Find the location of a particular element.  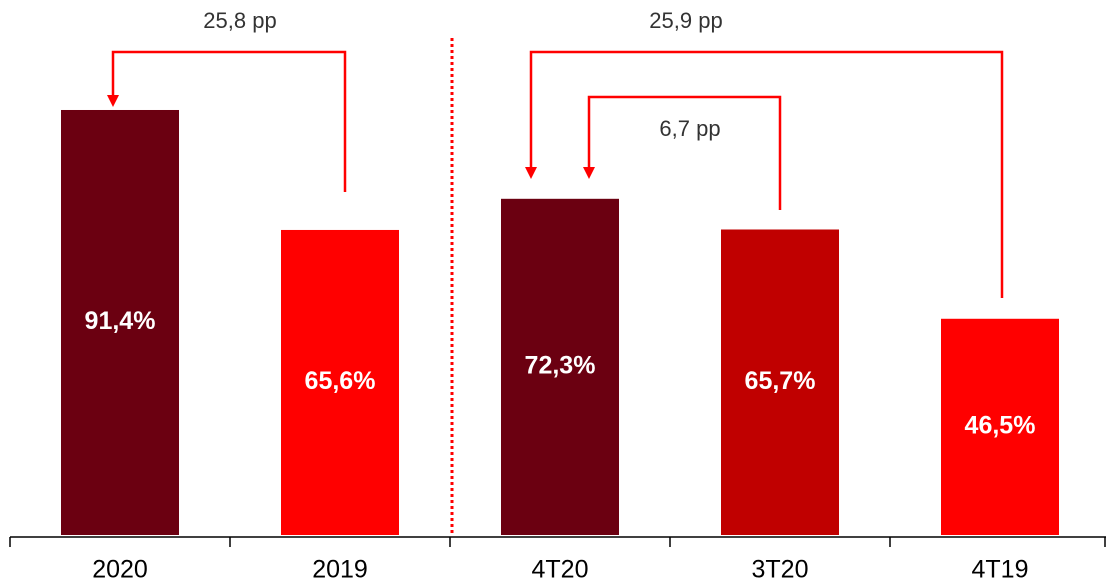

x-tick-label: 4T20 is located at coordinates (560, 570).